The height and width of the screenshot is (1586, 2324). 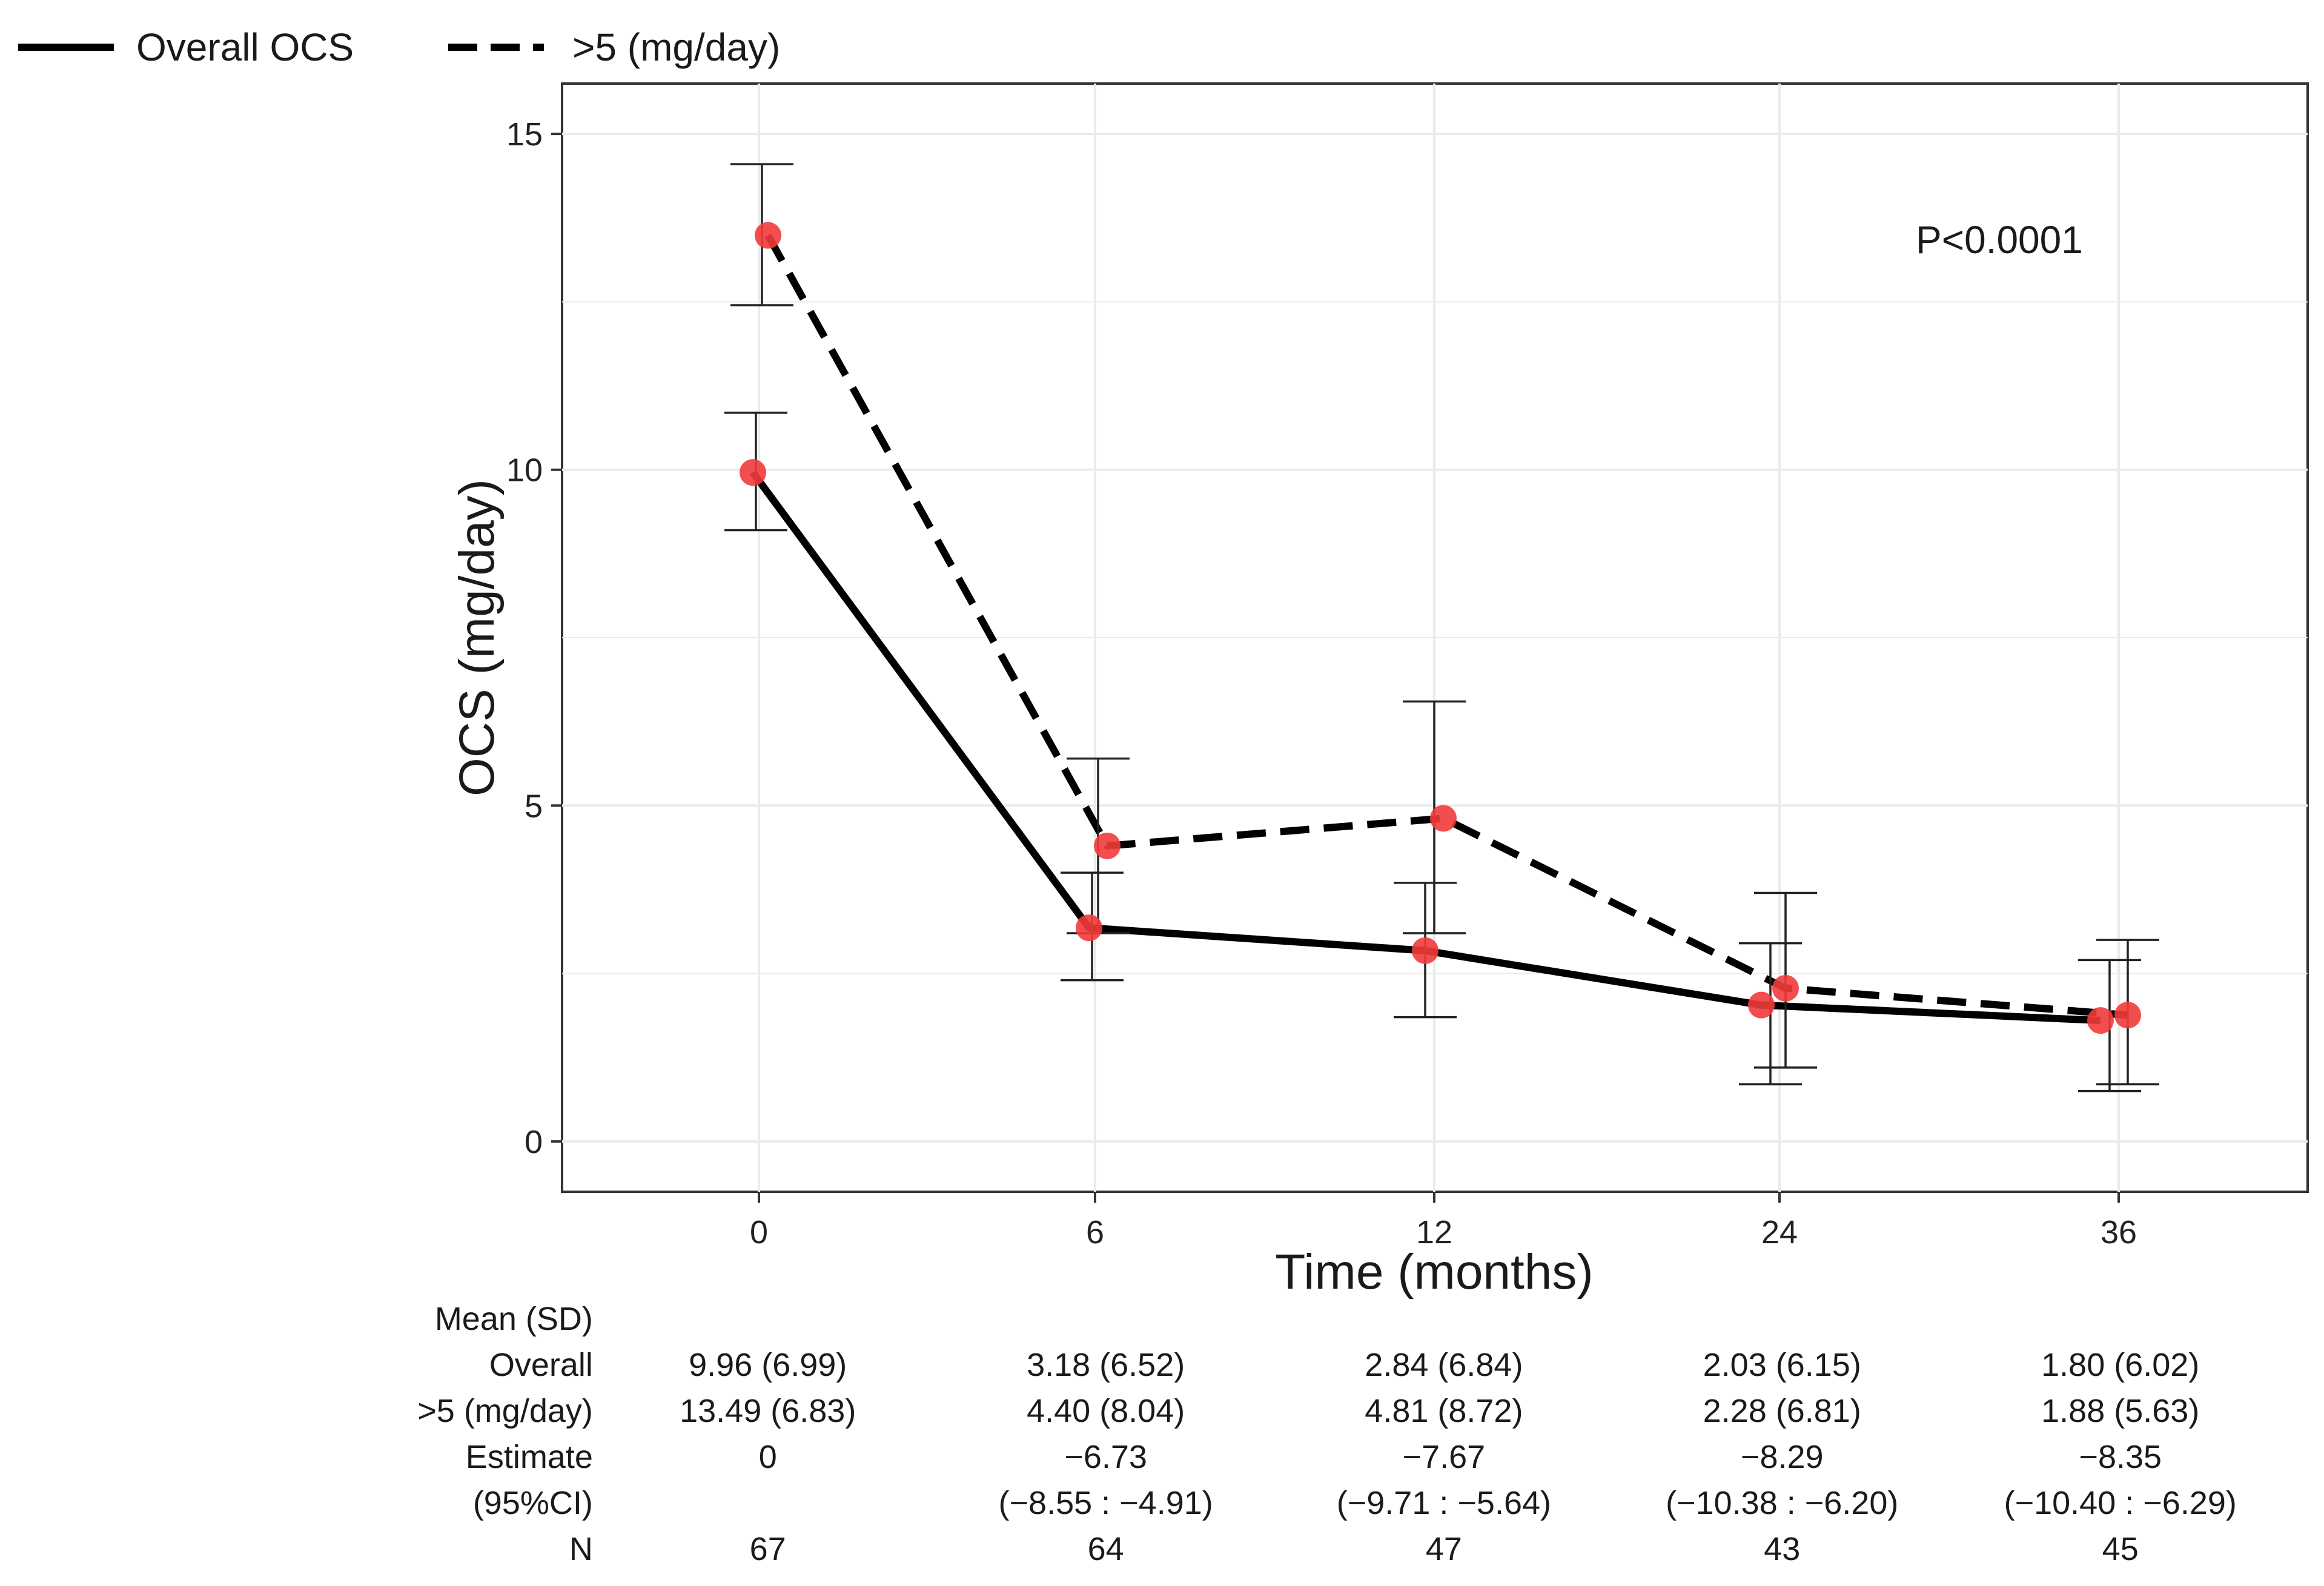 I want to click on x-tick-label: 24, so click(x=1779, y=1232).